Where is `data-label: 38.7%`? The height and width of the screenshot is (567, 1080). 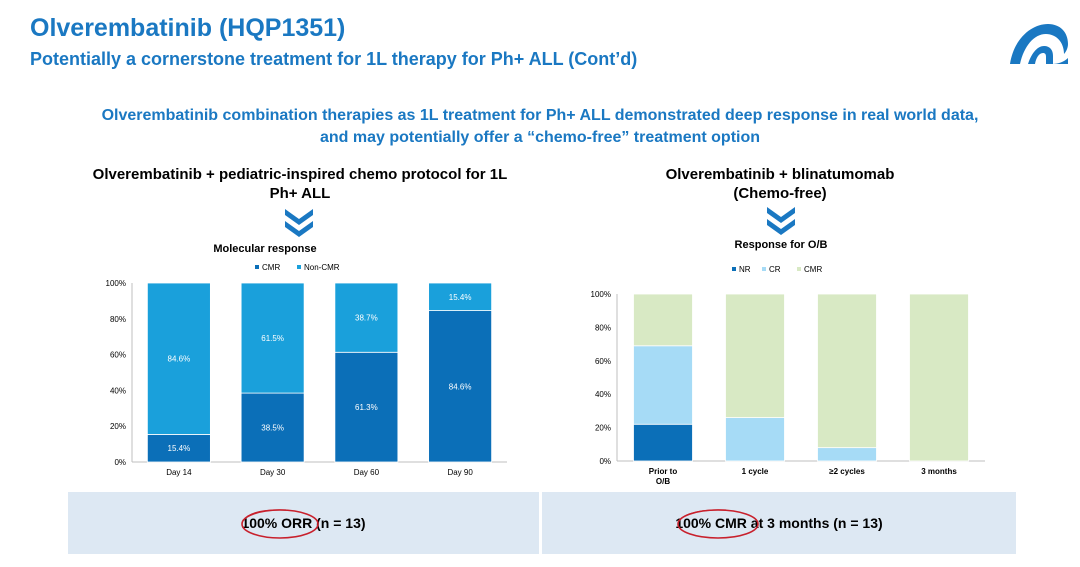 data-label: 38.7% is located at coordinates (366, 318).